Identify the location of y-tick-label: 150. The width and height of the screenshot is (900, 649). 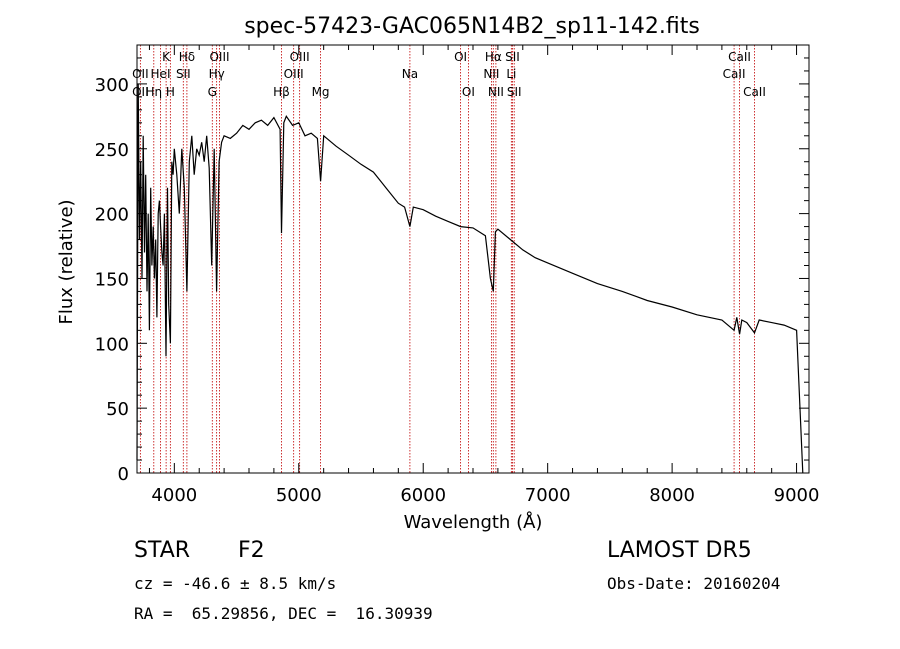
(112, 279).